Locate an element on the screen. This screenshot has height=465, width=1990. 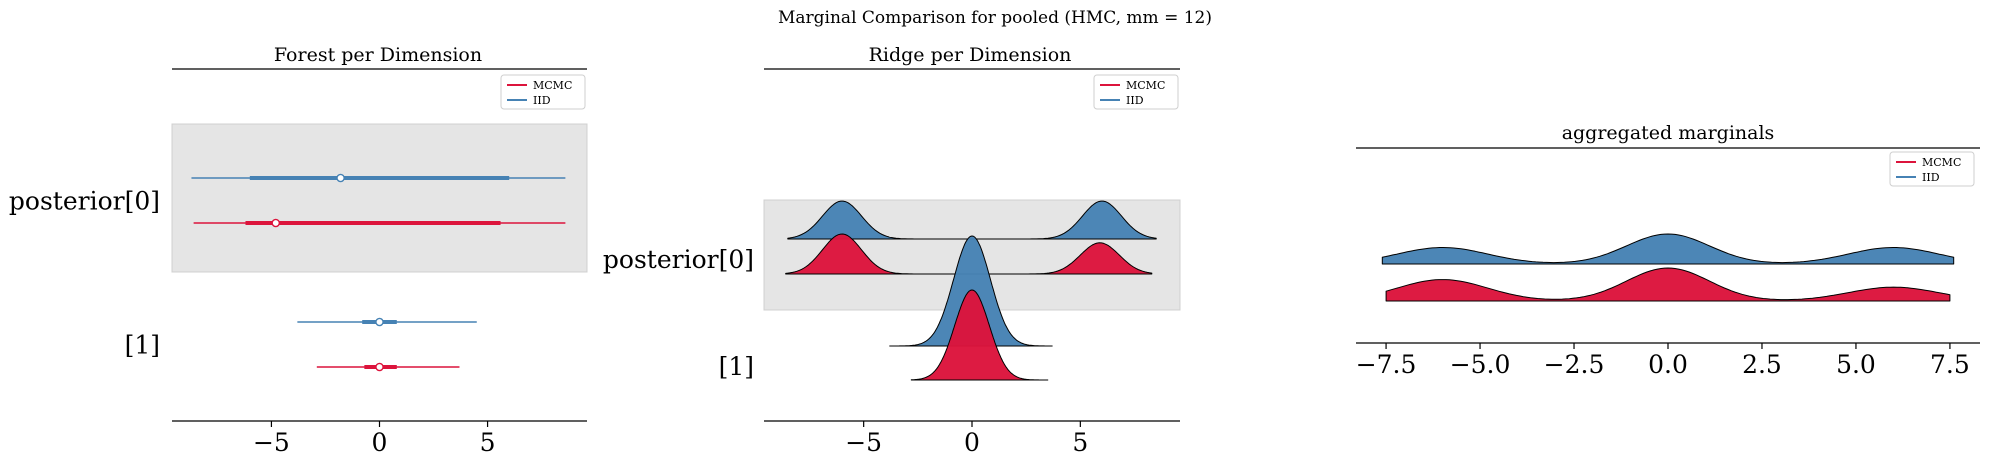
ridge-aggregated-iid is located at coordinates (1668, 249).